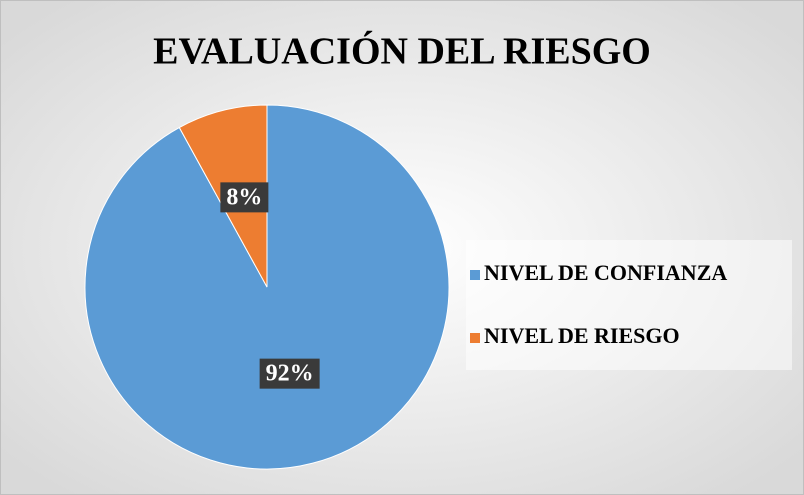 Image resolution: width=804 pixels, height=495 pixels. Describe the element at coordinates (582, 335) in the screenshot. I see `legend-label: NIVEL DE RIESGO` at that location.